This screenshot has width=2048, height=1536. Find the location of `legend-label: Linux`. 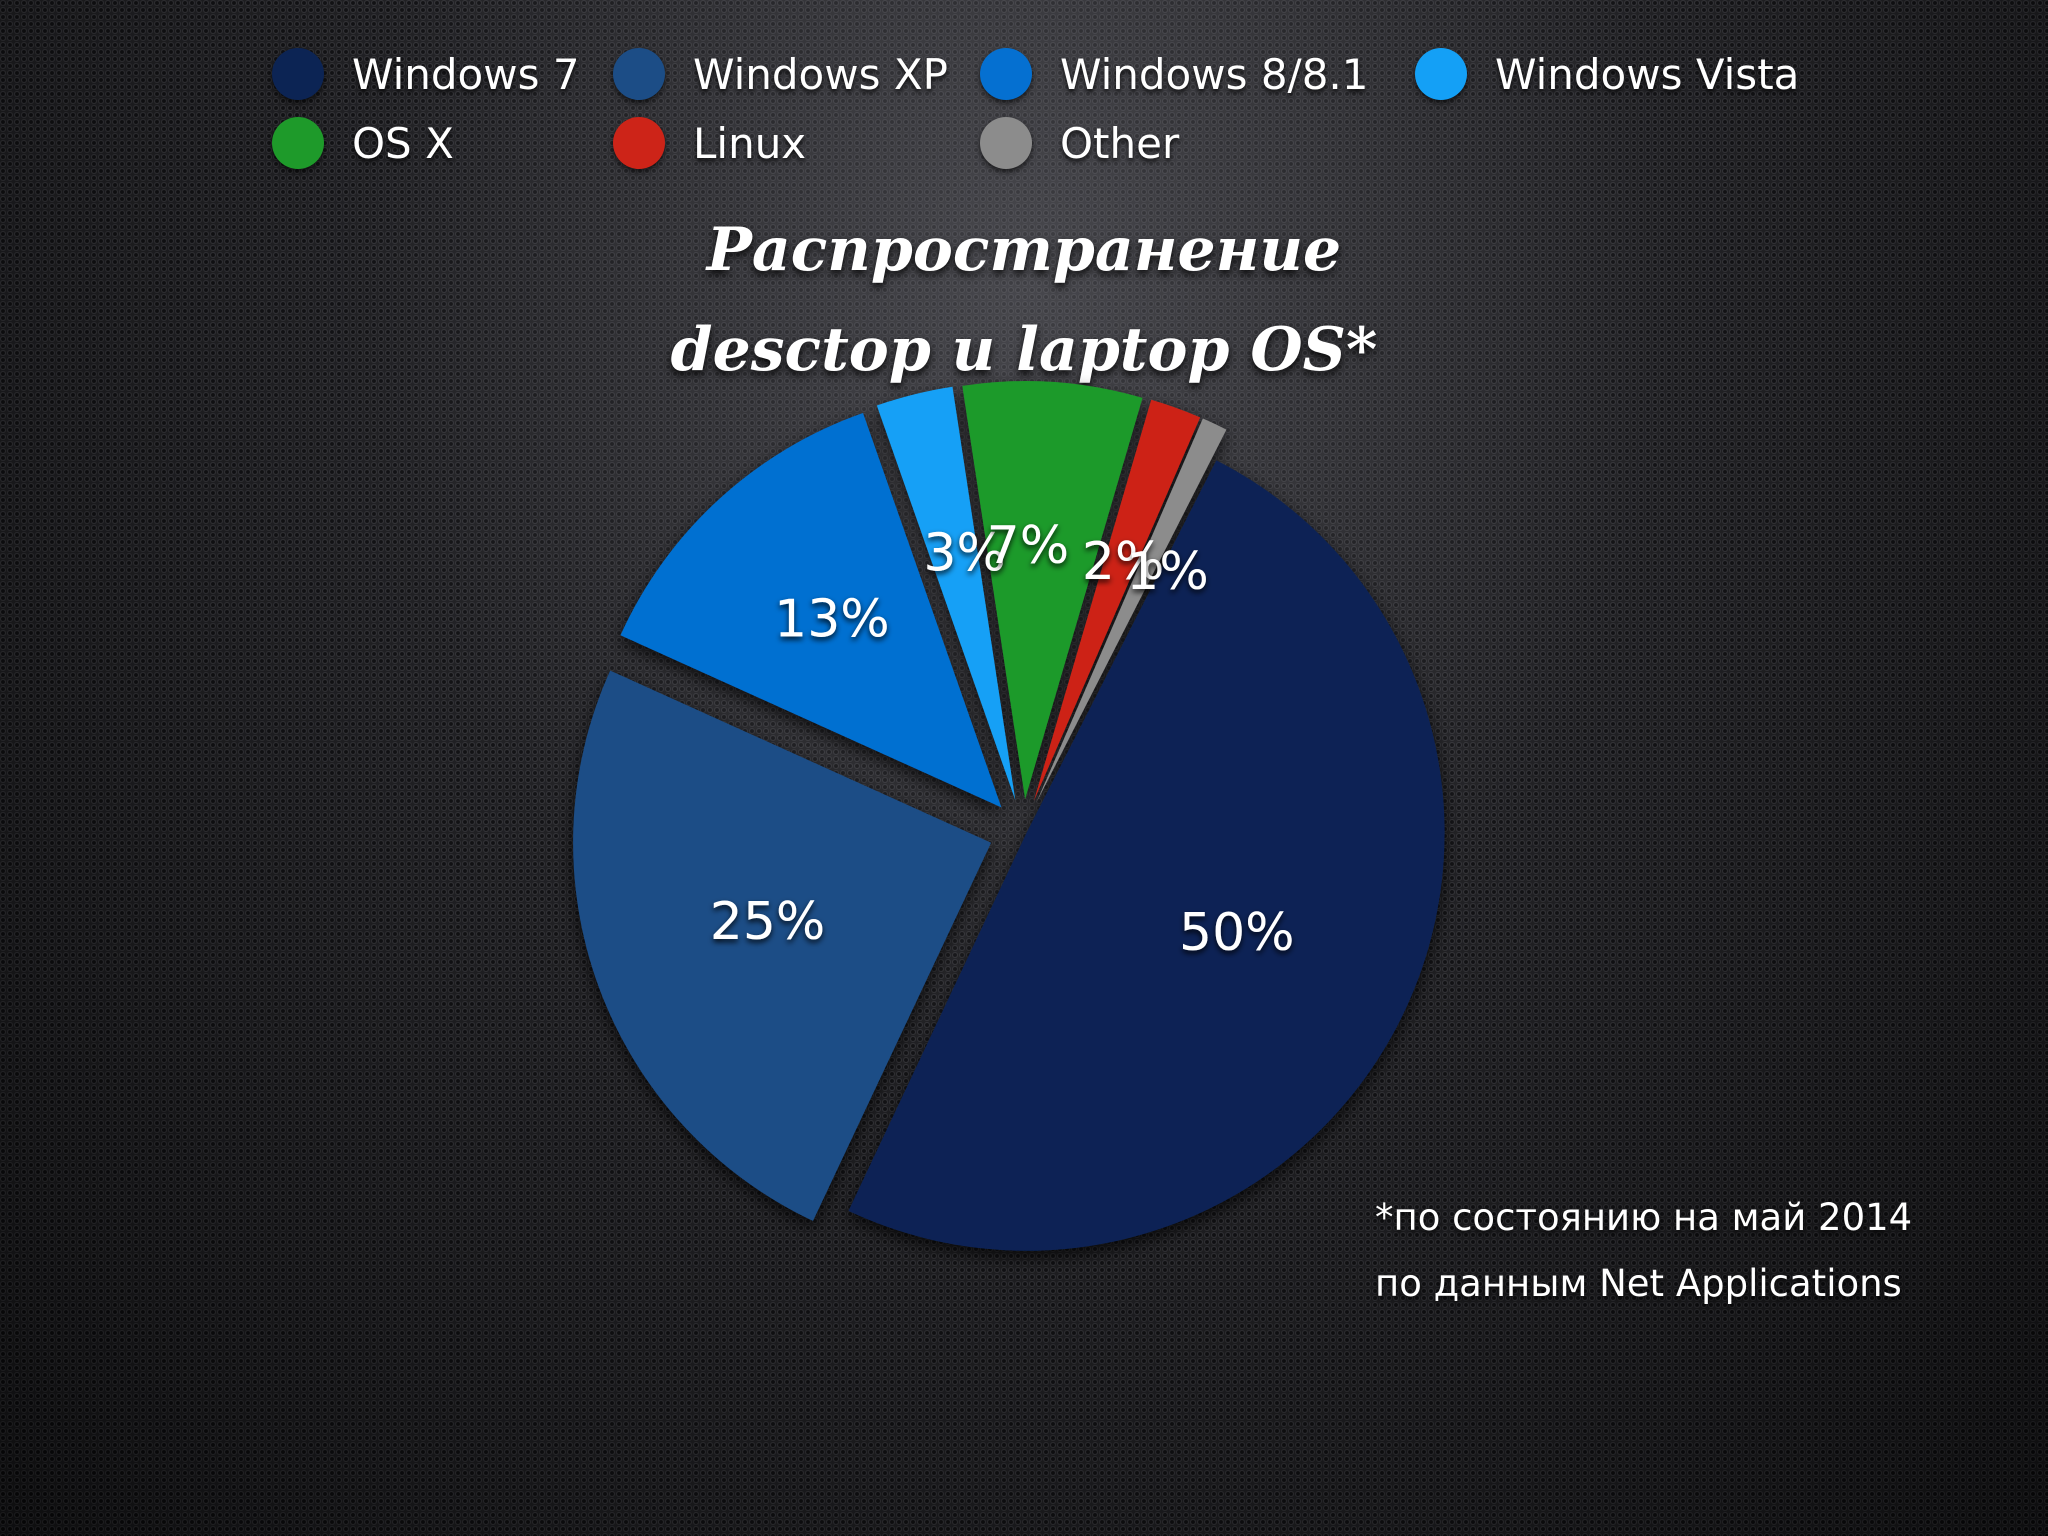

legend-label: Linux is located at coordinates (750, 143).